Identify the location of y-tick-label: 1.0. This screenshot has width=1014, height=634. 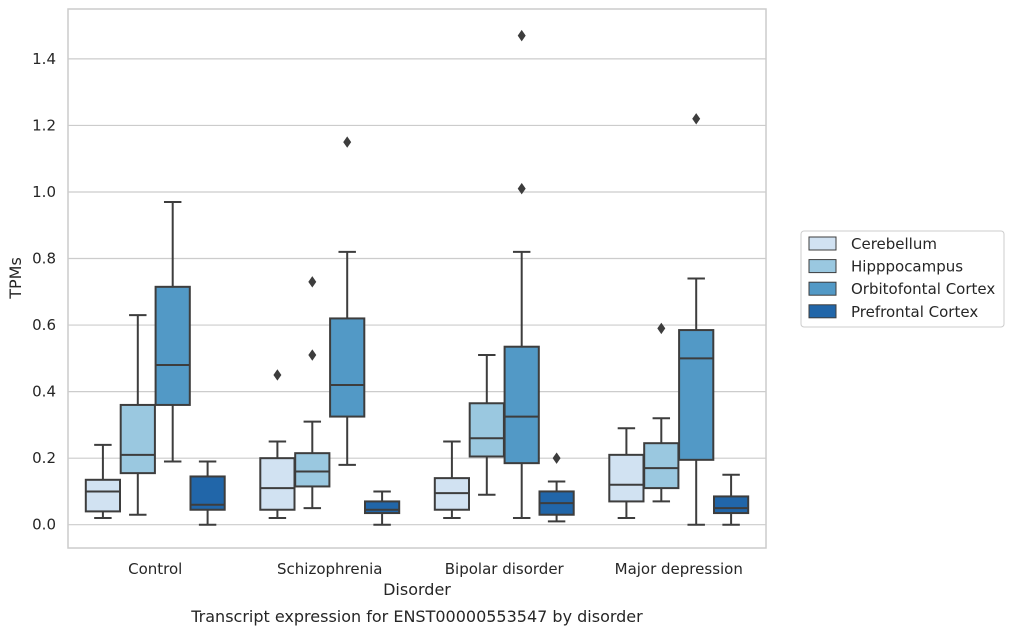
(44, 192).